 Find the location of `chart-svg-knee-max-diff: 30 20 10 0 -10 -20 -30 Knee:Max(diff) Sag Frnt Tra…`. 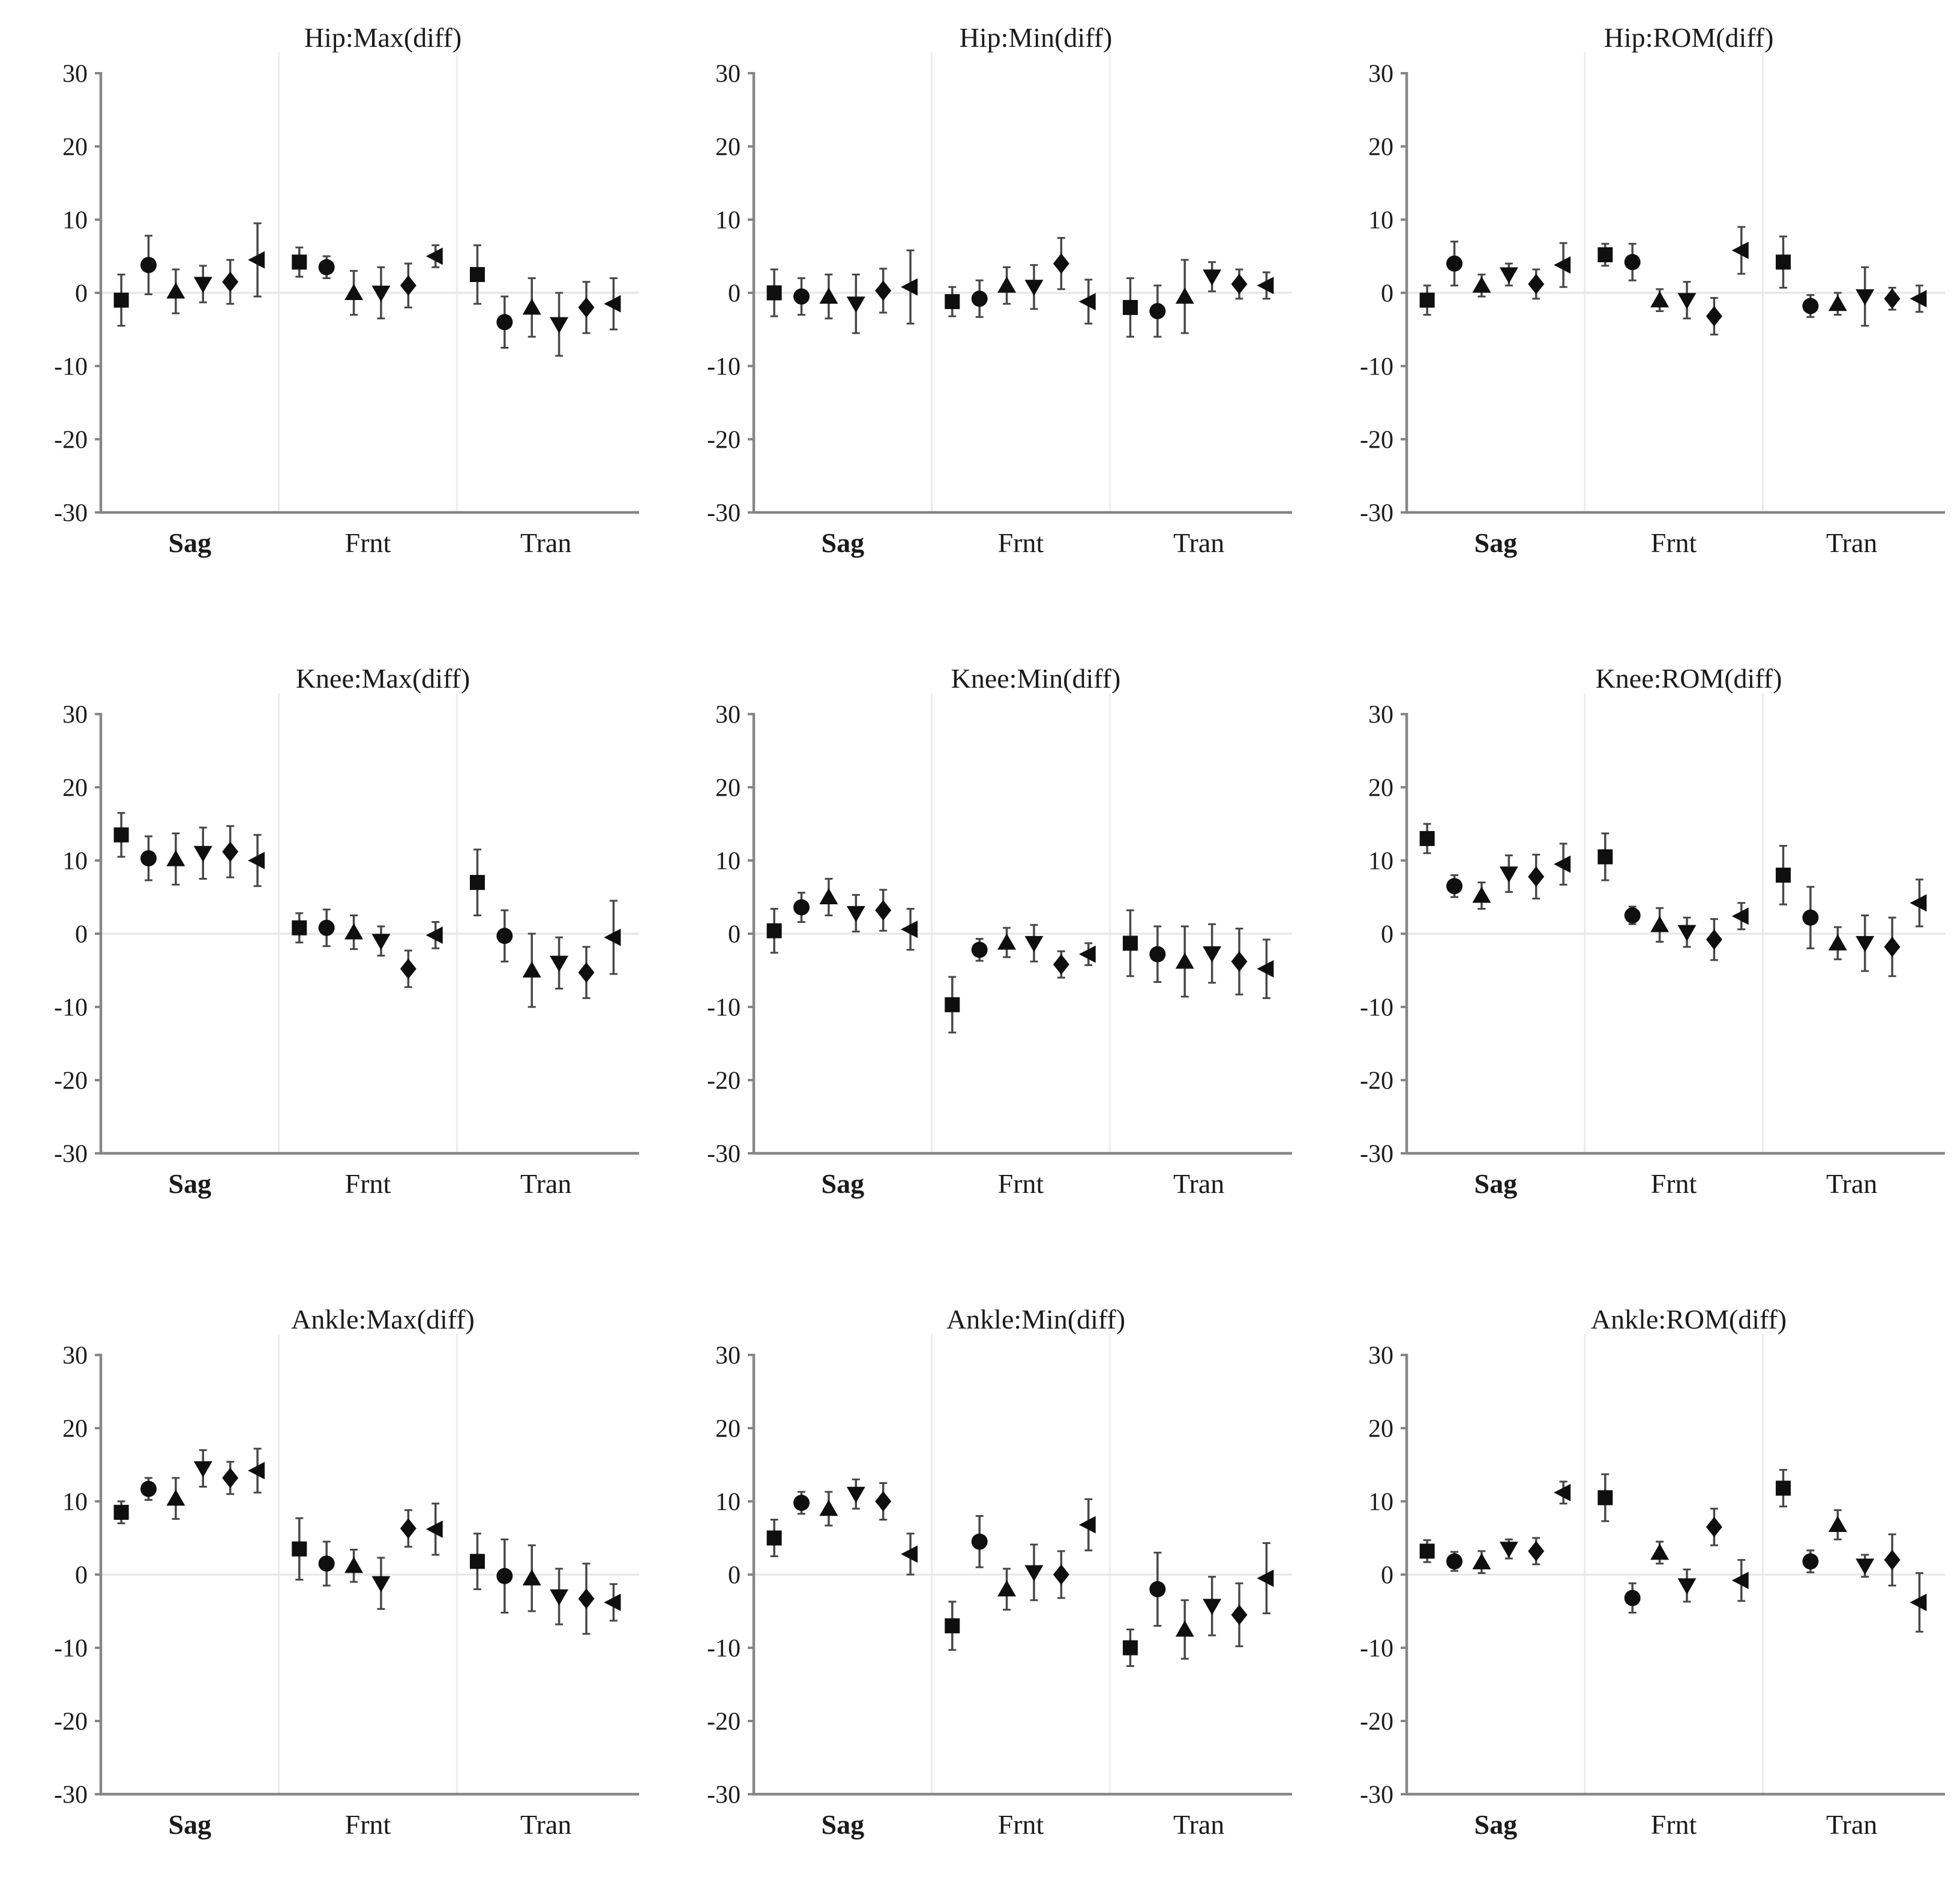

chart-svg-knee-max-diff: 30 20 10 0 -10 -20 -30 Knee:Max(diff) Sag Frnt Tra… is located at coordinates (346, 931).